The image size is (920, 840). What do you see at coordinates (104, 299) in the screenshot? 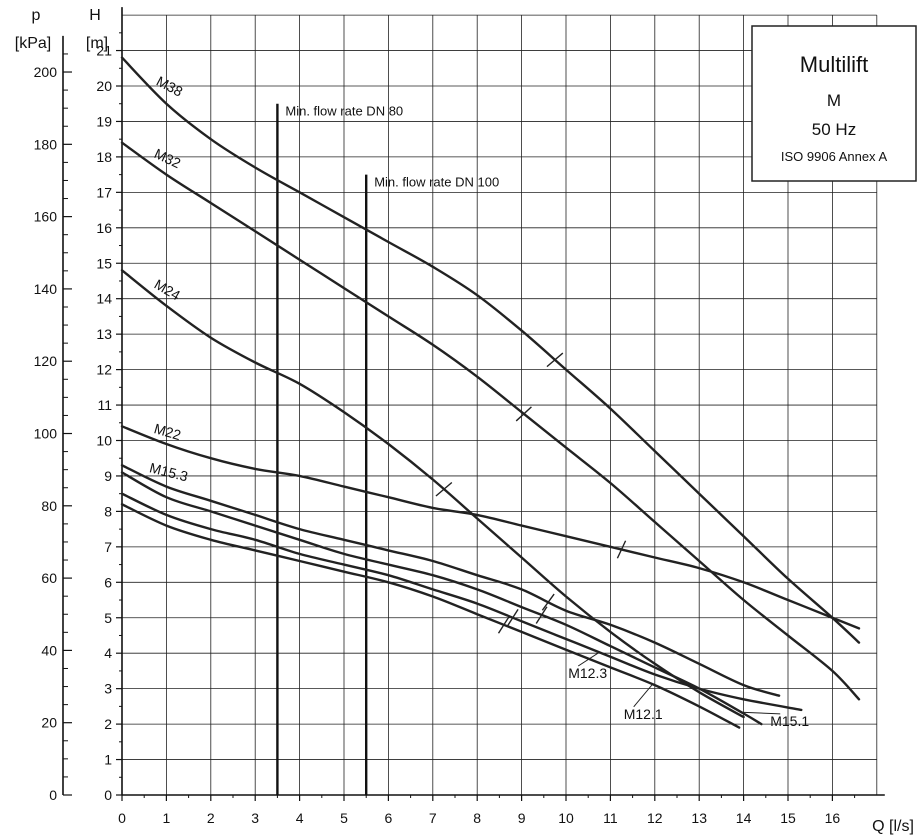
I see `h-tick-label: 14` at bounding box center [104, 299].